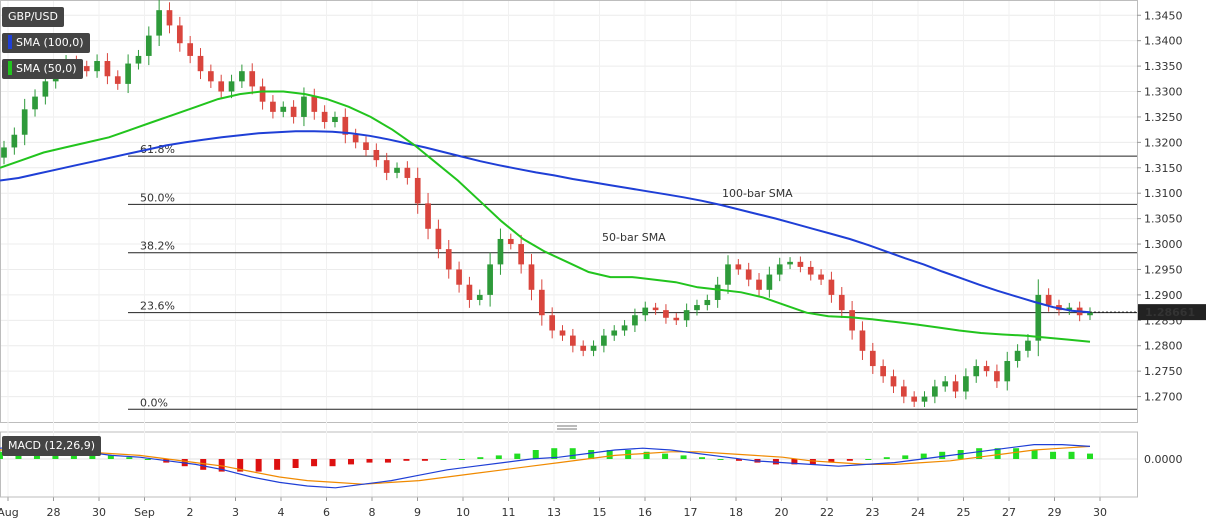 This screenshot has width=1207, height=526. I want to click on y-tick-label: 1.2950, so click(1163, 269).